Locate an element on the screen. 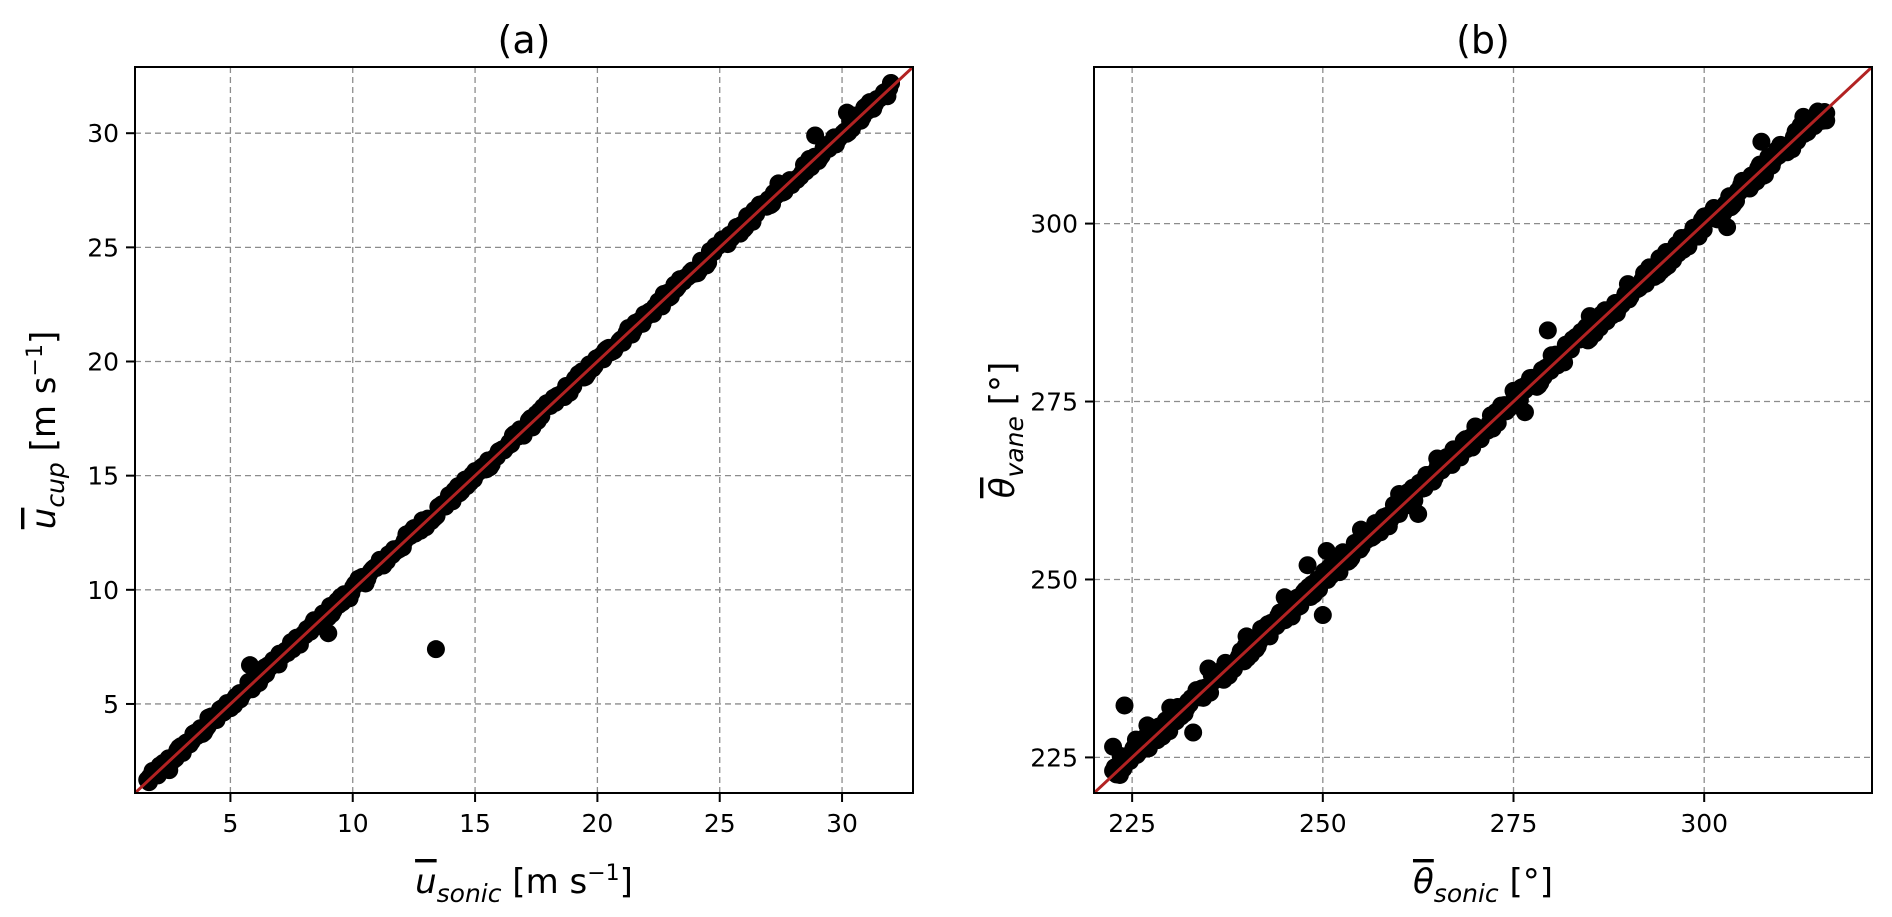 This screenshot has height=917, width=1892. y-tick-label: 25 is located at coordinates (103, 247).